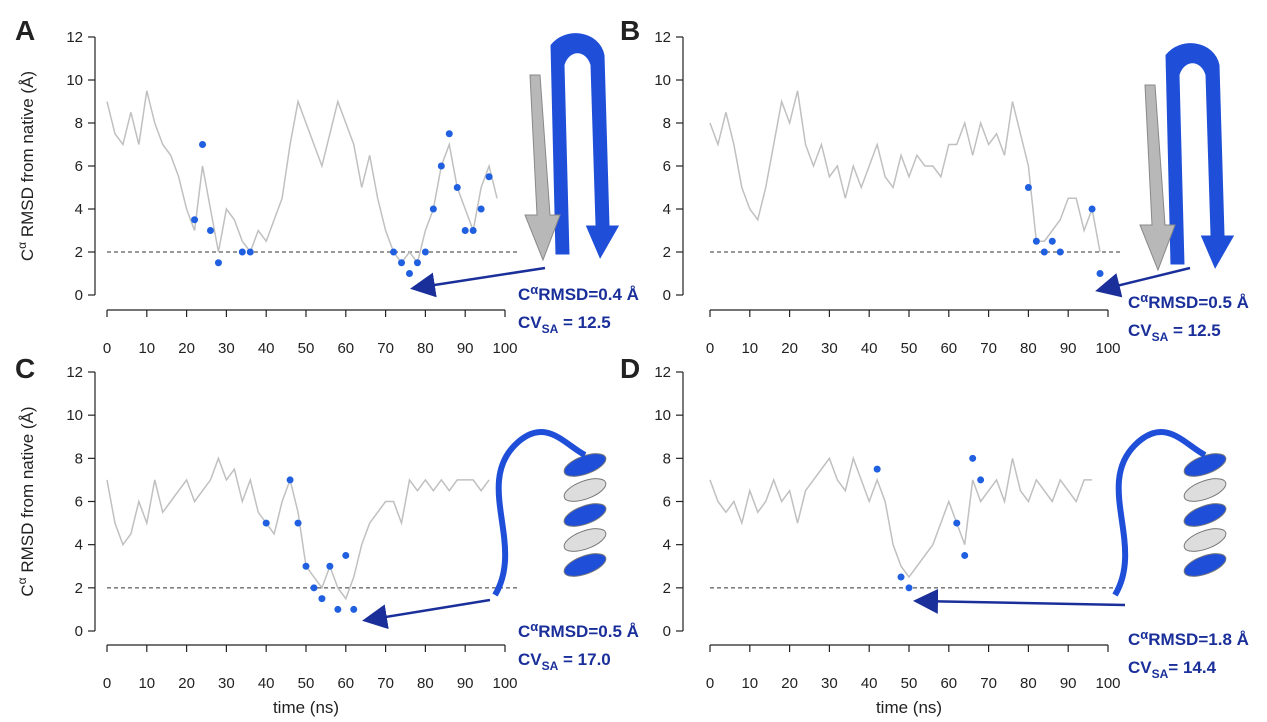 The height and width of the screenshot is (722, 1267). What do you see at coordinates (667, 209) in the screenshot?
I see `y-tick-label: 4` at bounding box center [667, 209].